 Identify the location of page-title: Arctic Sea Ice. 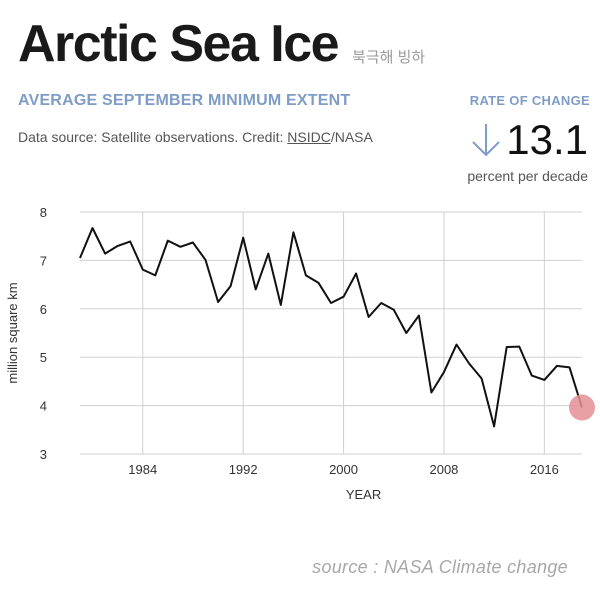
(179, 44).